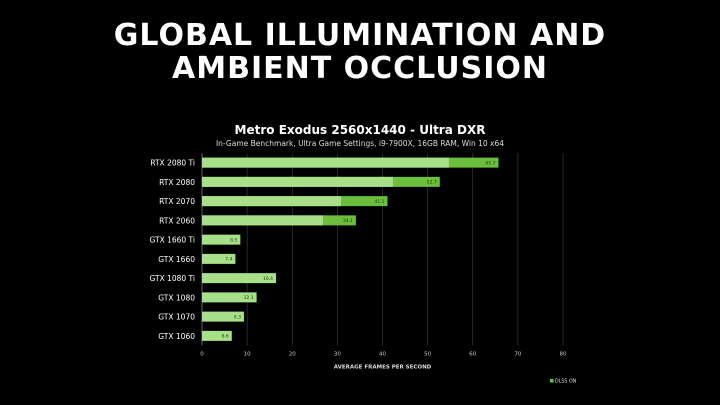 The height and width of the screenshot is (405, 720). What do you see at coordinates (379, 202) in the screenshot?
I see `data-label: 41.1` at bounding box center [379, 202].